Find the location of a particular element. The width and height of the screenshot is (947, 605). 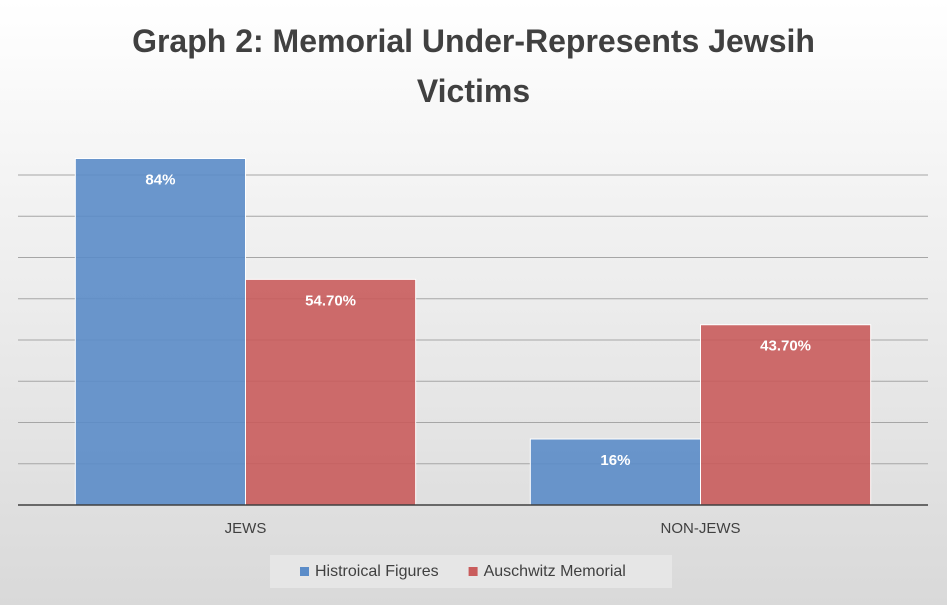

legend-label: Auschwitz Memorial is located at coordinates (555, 571).